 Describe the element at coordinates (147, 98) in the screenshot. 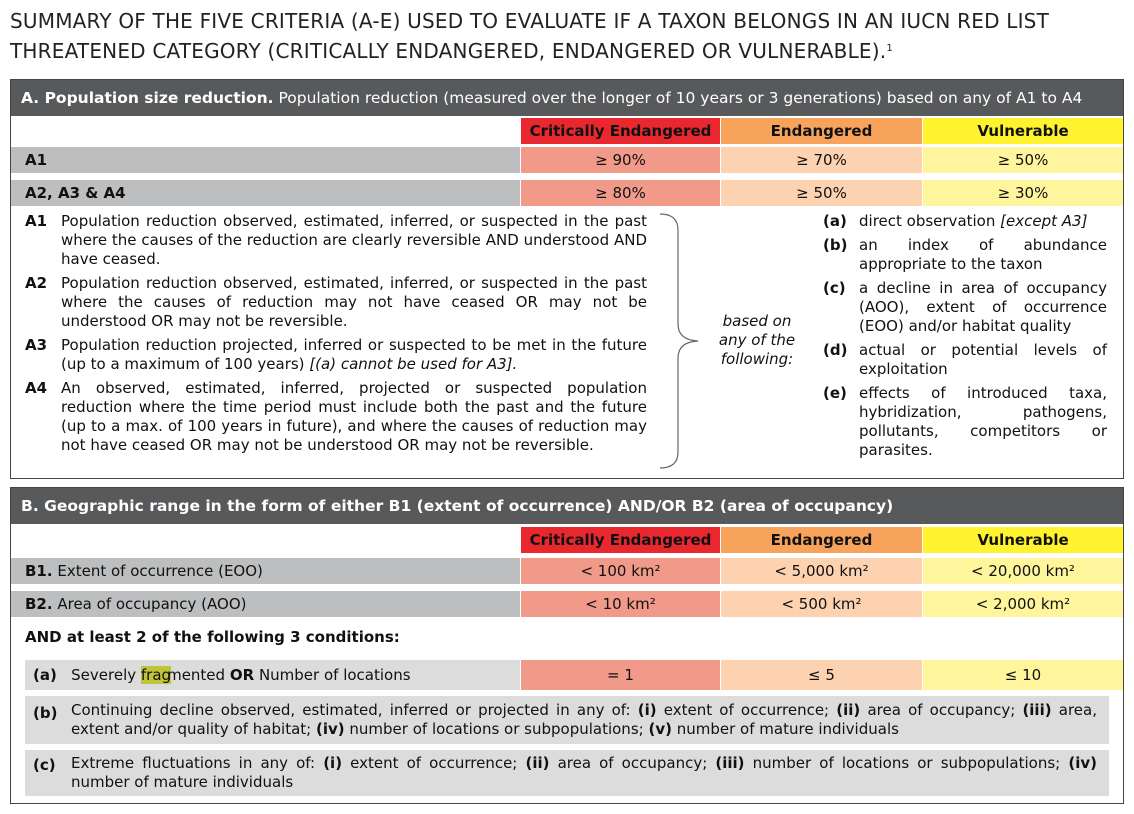

I see `section-a-header-bold: A. Population size reduction.` at that location.